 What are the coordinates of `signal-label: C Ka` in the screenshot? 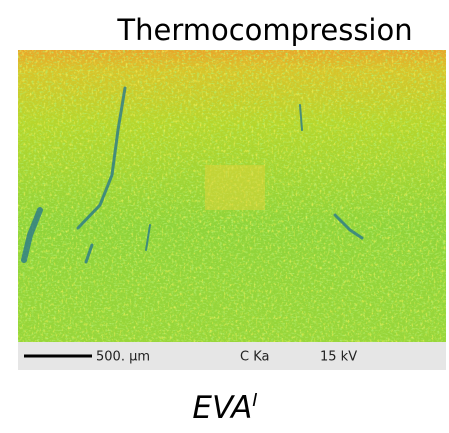 It's located at (254, 357).